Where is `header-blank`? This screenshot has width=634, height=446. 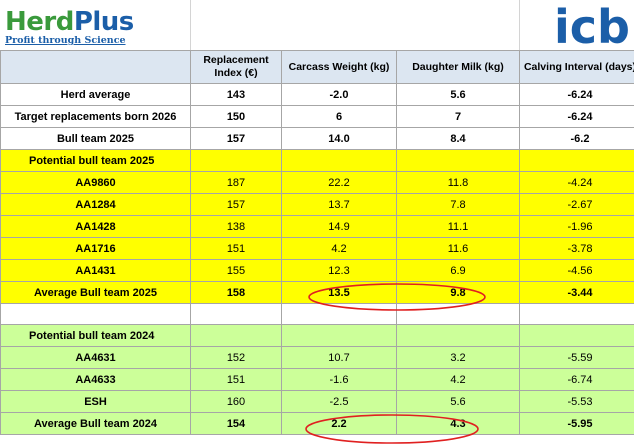 header-blank is located at coordinates (95, 67).